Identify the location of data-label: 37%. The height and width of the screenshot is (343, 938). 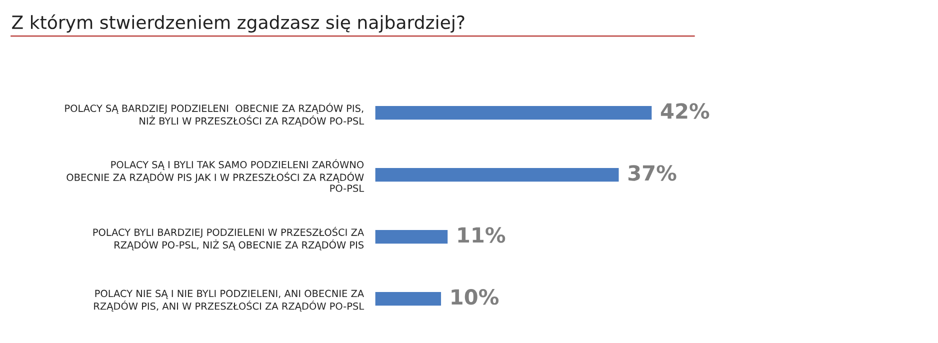
(652, 173).